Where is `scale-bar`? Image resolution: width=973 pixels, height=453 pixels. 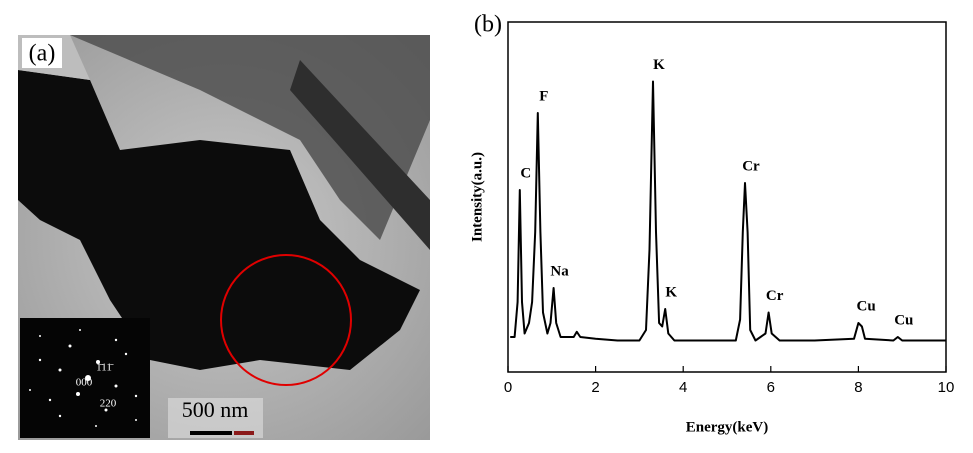 scale-bar is located at coordinates (211, 433).